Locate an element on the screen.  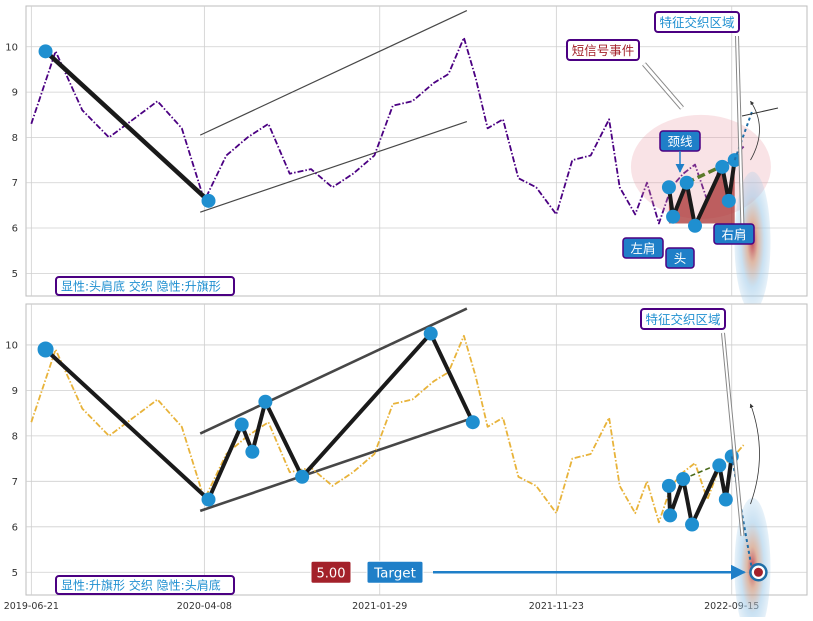
bottom-ytick-label: 6 is located at coordinates (15, 527).